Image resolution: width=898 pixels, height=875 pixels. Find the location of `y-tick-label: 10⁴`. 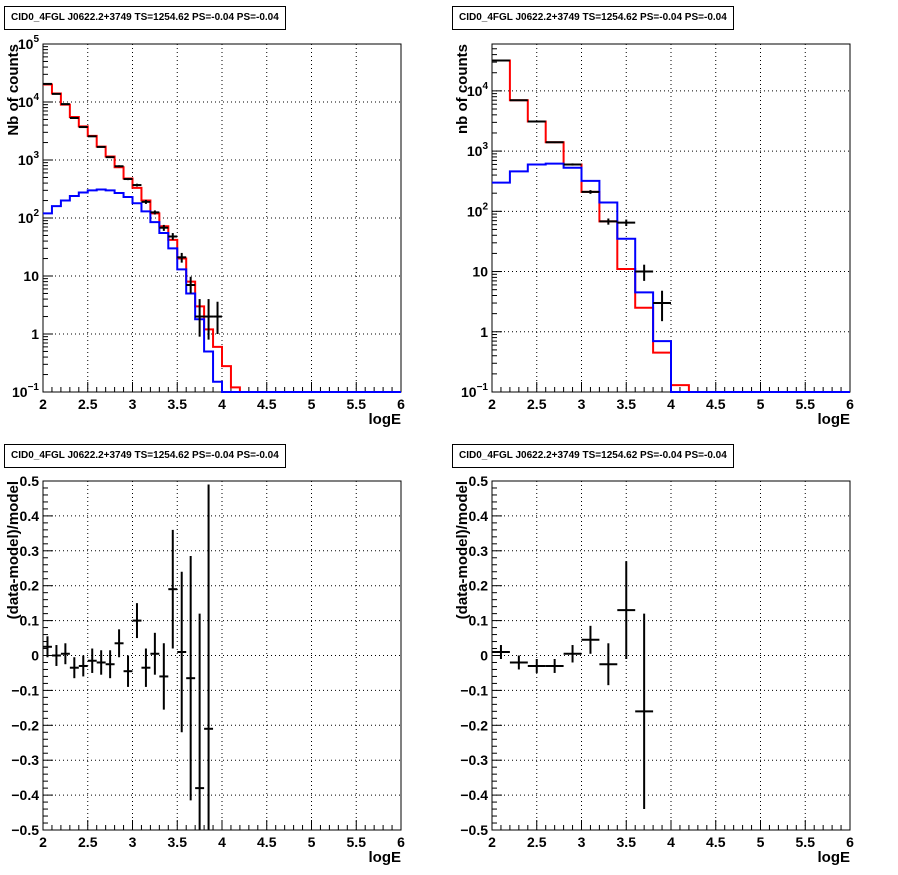

y-tick-label: 10⁴ is located at coordinates (29, 101).